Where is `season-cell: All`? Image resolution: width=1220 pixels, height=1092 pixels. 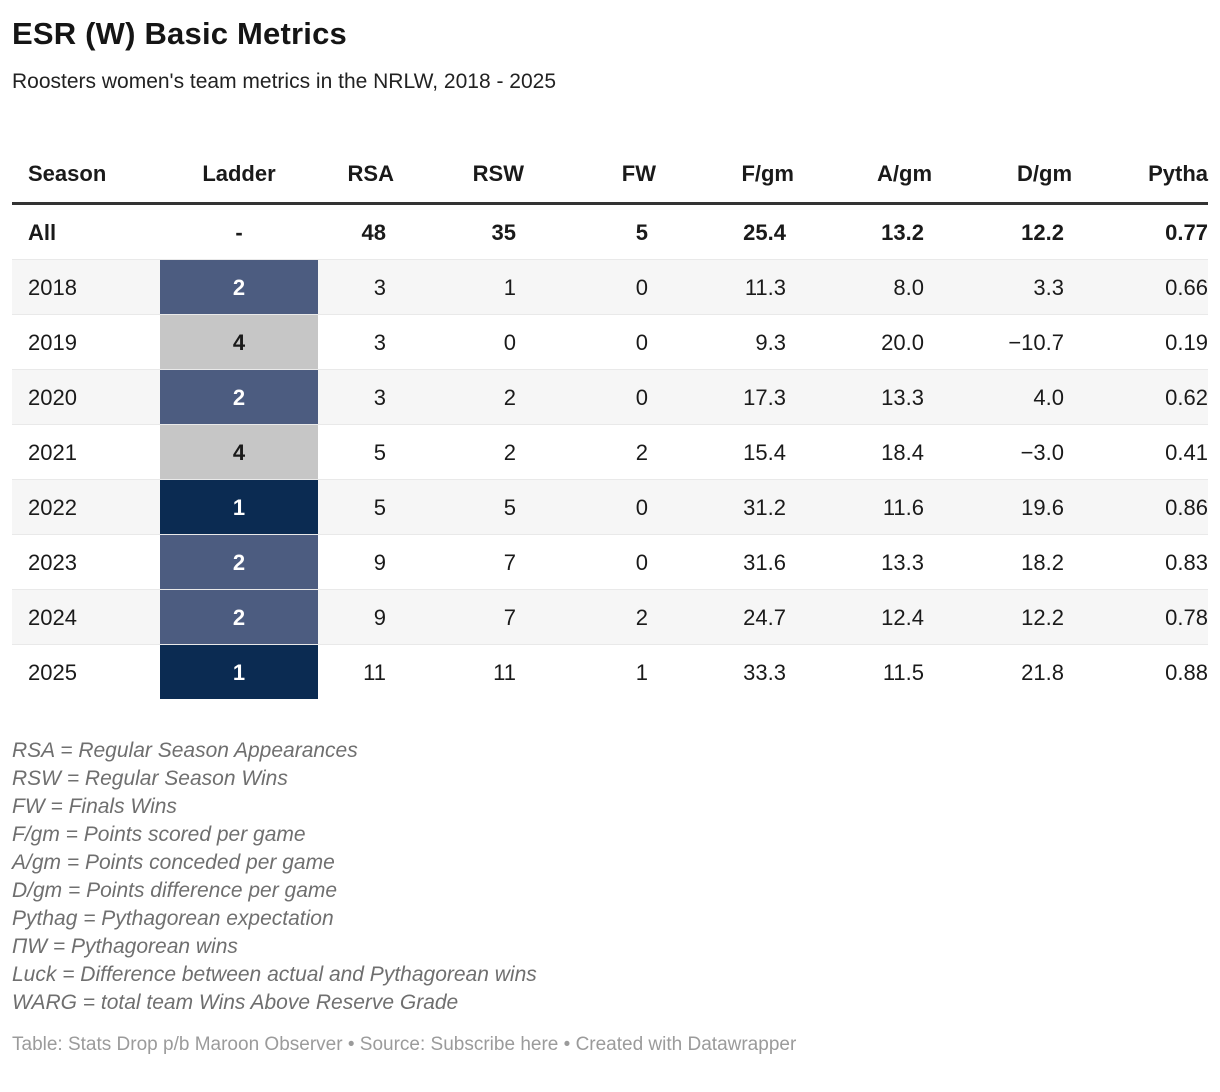
season-cell: All is located at coordinates (86, 231).